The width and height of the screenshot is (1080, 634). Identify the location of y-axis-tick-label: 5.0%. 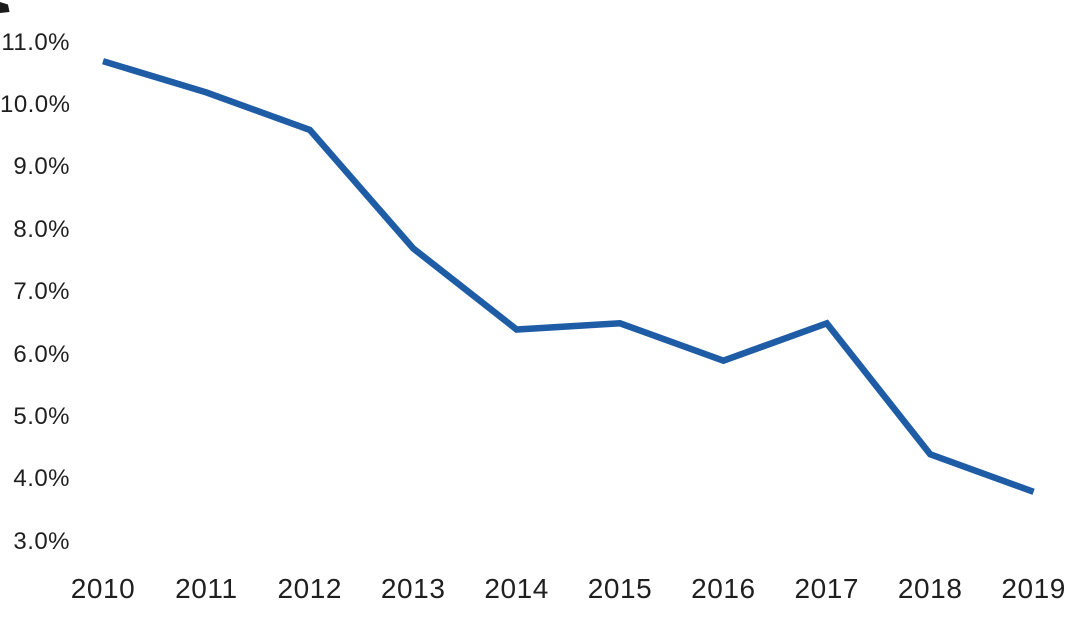
(41, 416).